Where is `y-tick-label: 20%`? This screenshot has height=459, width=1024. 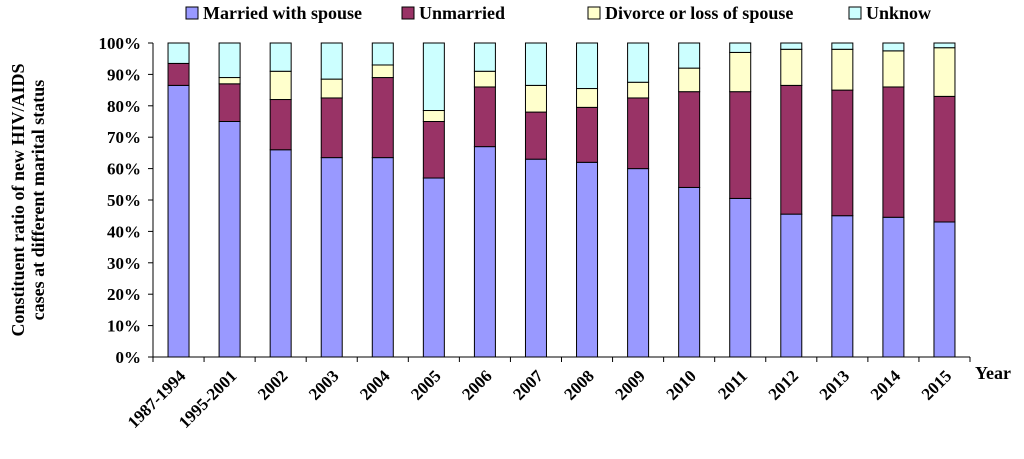
y-tick-label: 20% is located at coordinates (124, 294).